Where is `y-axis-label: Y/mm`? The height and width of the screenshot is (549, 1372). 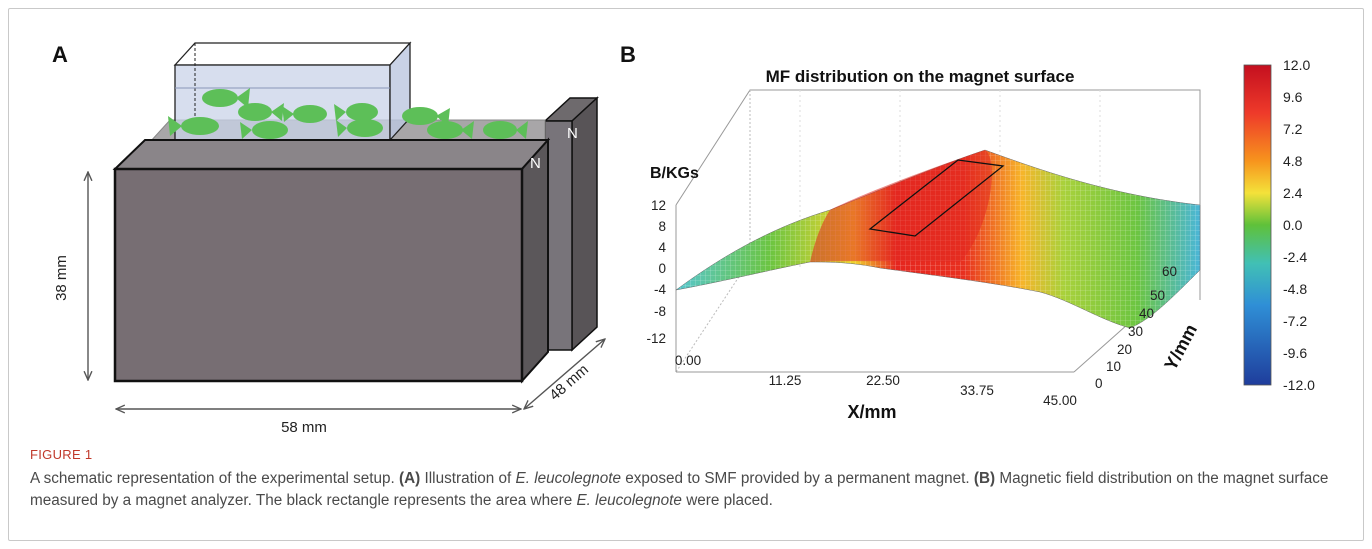
y-axis-label: Y/mm is located at coordinates (1180, 347).